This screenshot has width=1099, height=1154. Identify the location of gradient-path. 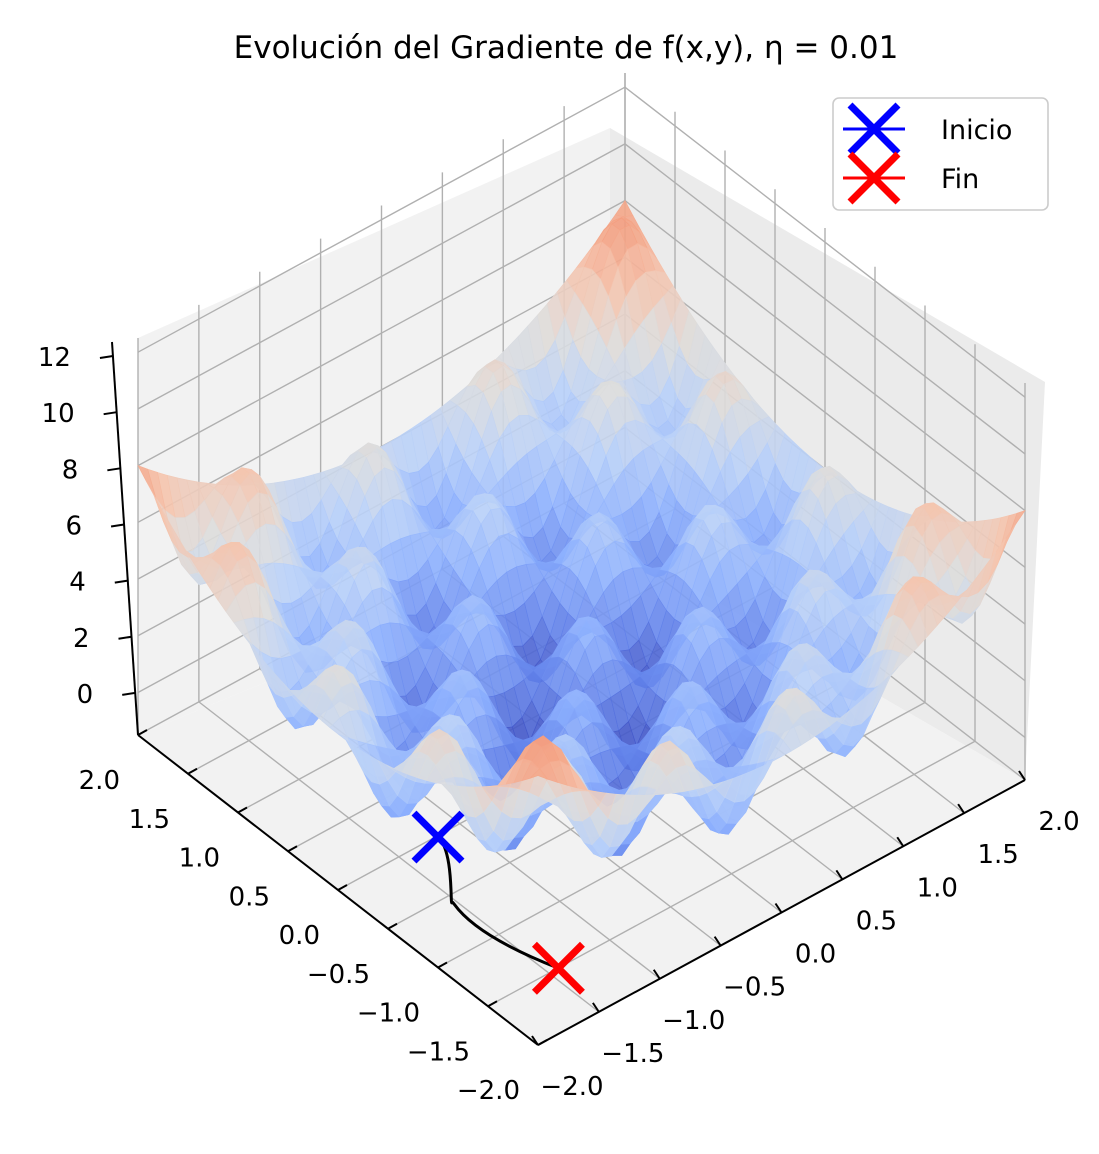
(497, 902).